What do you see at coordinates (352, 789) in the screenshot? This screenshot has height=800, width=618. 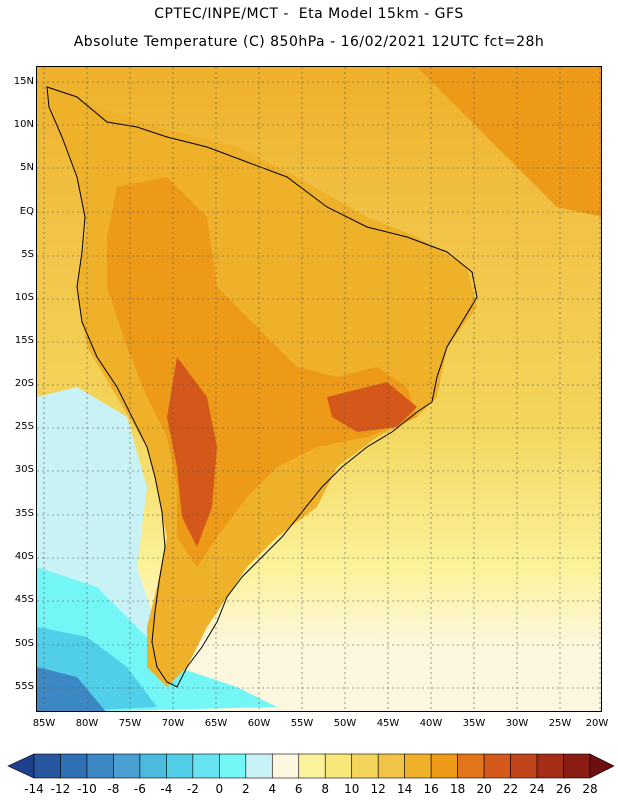 I see `colorbar-label: 10` at bounding box center [352, 789].